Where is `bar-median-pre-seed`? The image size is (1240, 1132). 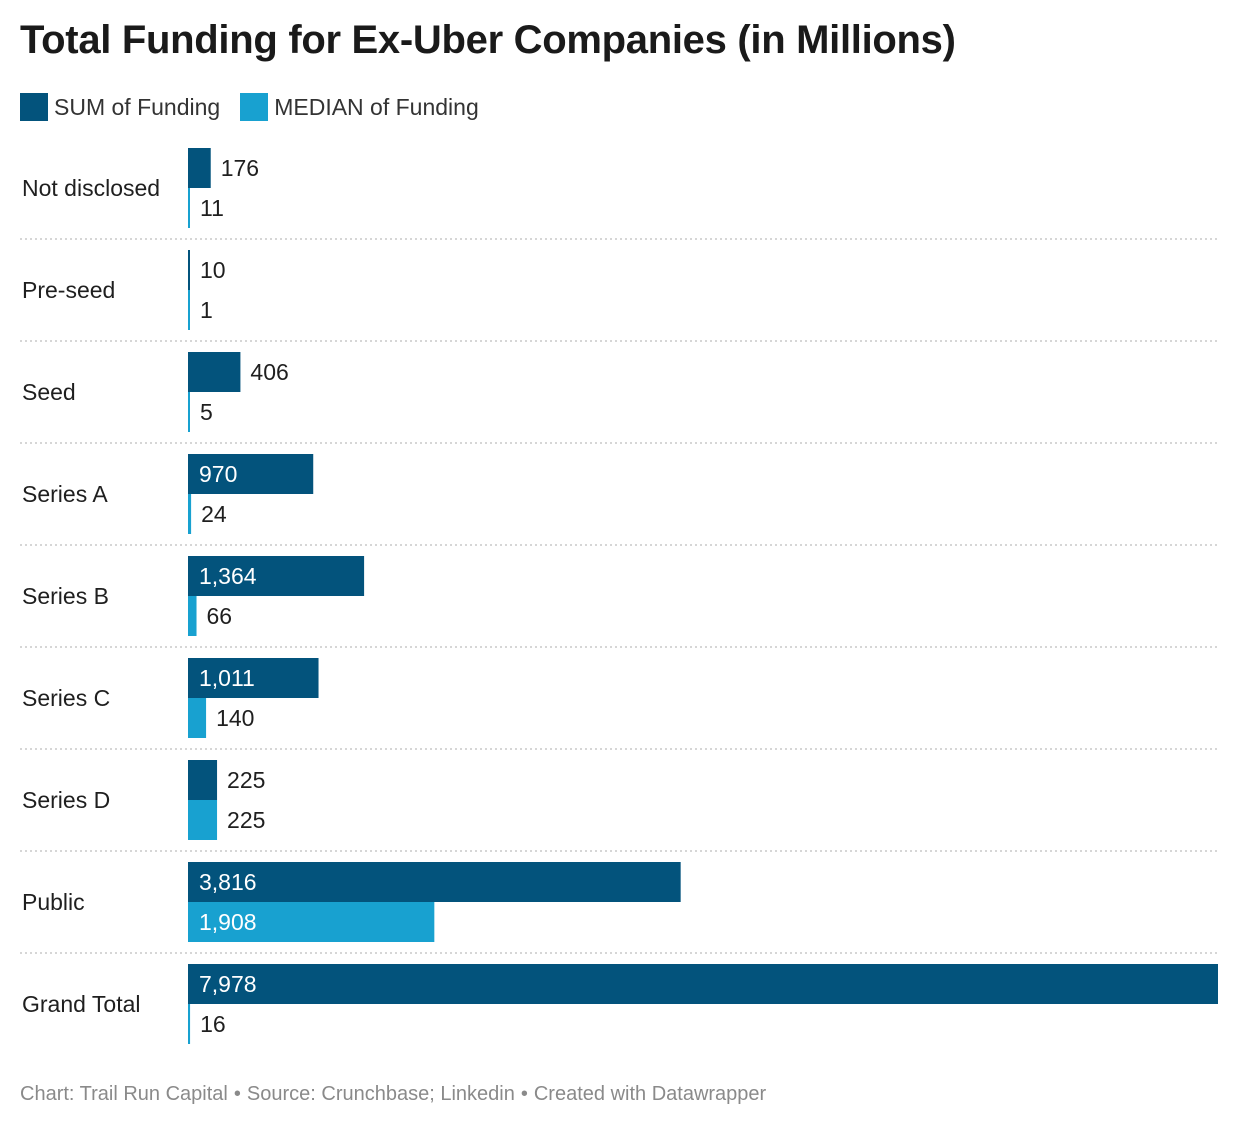
bar-median-pre-seed is located at coordinates (189, 310).